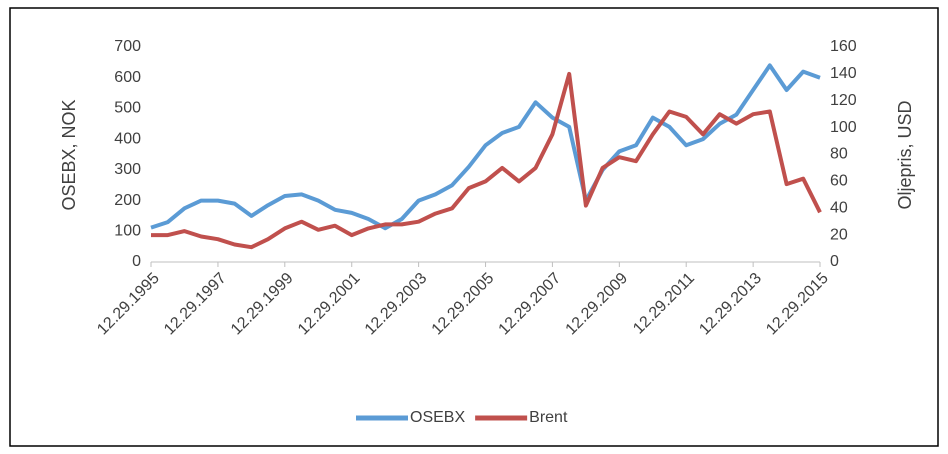 Image resolution: width=948 pixels, height=454 pixels. Describe the element at coordinates (69, 154) in the screenshot. I see `y-axis-title: OSEBX, NOK` at that location.